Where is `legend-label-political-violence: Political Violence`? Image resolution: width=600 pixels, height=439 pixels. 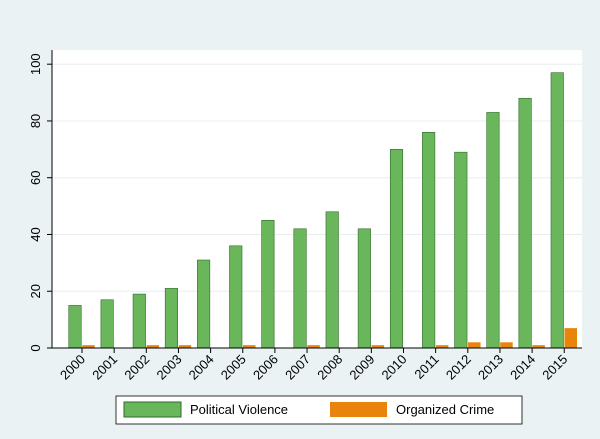 legend-label-political-violence: Political Violence is located at coordinates (239, 409).